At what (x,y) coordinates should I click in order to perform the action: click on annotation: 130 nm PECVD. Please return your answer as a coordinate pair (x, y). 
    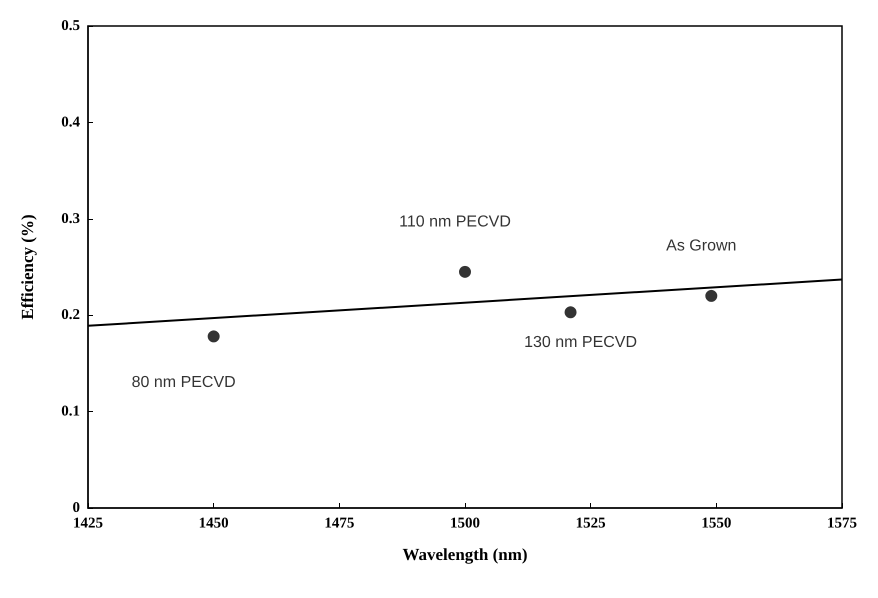
    Looking at the image, I should click on (581, 342).